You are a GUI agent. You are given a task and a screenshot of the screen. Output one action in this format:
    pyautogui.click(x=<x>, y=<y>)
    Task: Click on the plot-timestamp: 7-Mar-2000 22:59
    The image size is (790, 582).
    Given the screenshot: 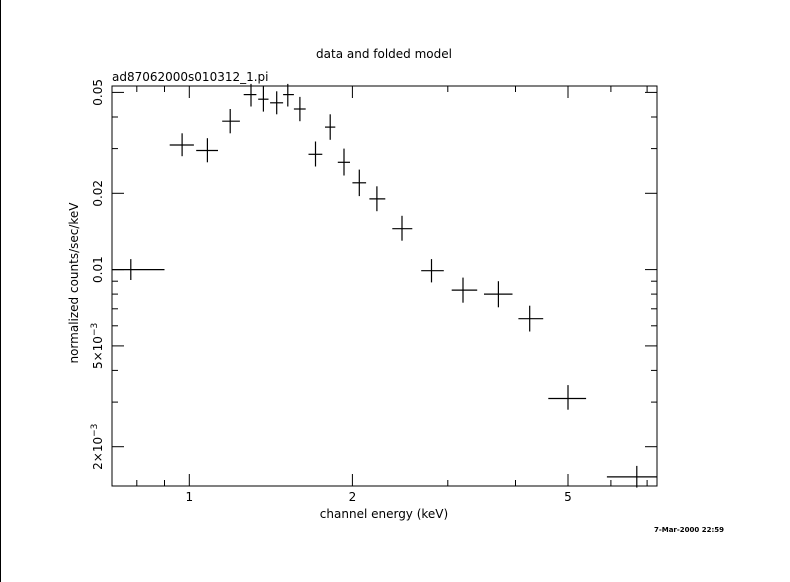 What is the action you would take?
    pyautogui.click(x=689, y=530)
    